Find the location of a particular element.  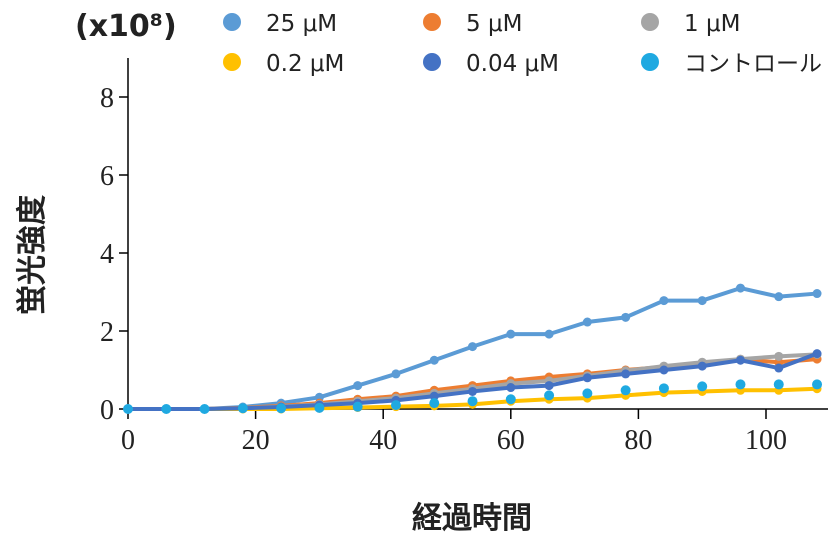

x-axis-label: 経過時間 is located at coordinates (472, 518).